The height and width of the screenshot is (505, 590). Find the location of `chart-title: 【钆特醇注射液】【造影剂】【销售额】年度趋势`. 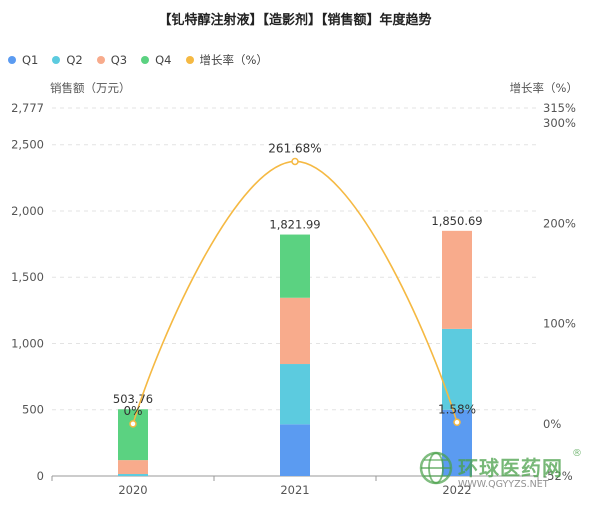

chart-title: 【钆特醇注射液】【造影剂】【销售额】年度趋势 is located at coordinates (295, 20).